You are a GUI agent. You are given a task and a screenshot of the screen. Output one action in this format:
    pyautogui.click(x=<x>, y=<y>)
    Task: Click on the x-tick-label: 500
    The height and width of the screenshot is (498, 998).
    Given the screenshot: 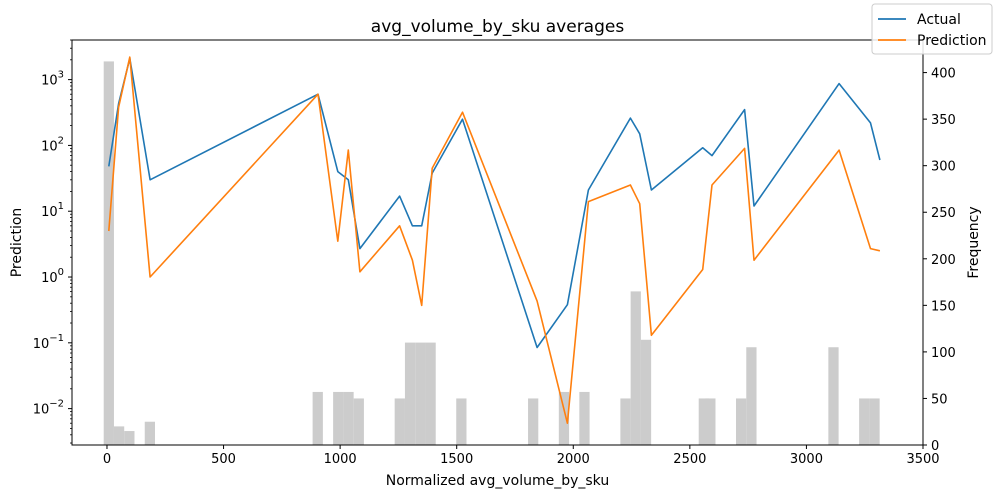 What is the action you would take?
    pyautogui.click(x=223, y=459)
    